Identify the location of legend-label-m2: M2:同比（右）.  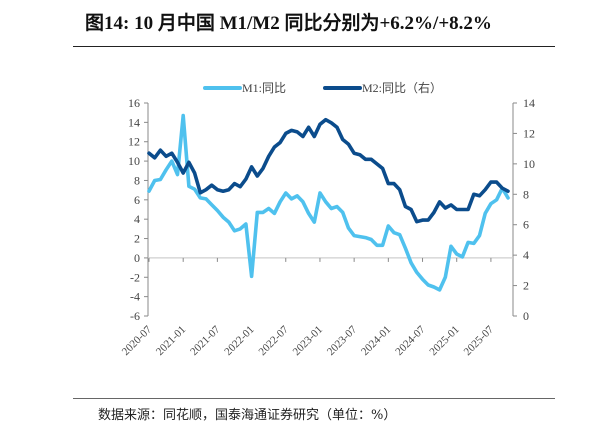
(402, 87).